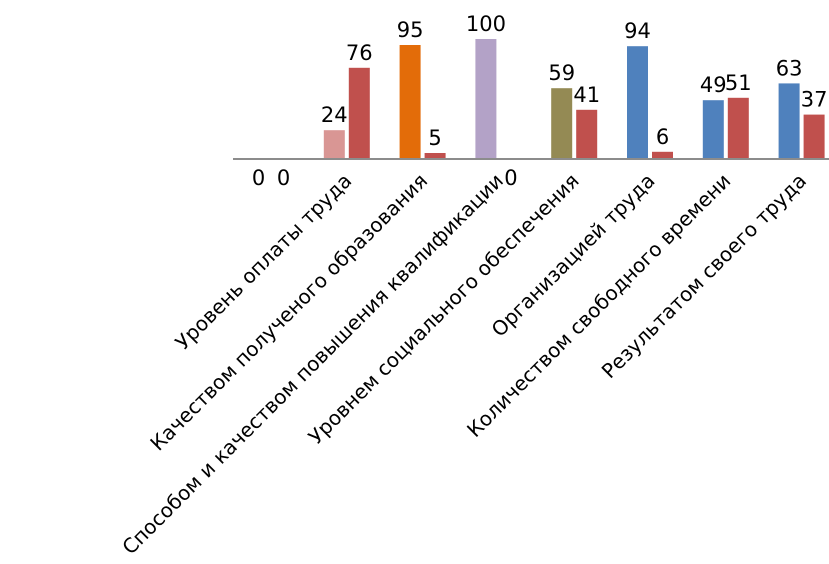  I want to click on value-label: 51, so click(738, 83).